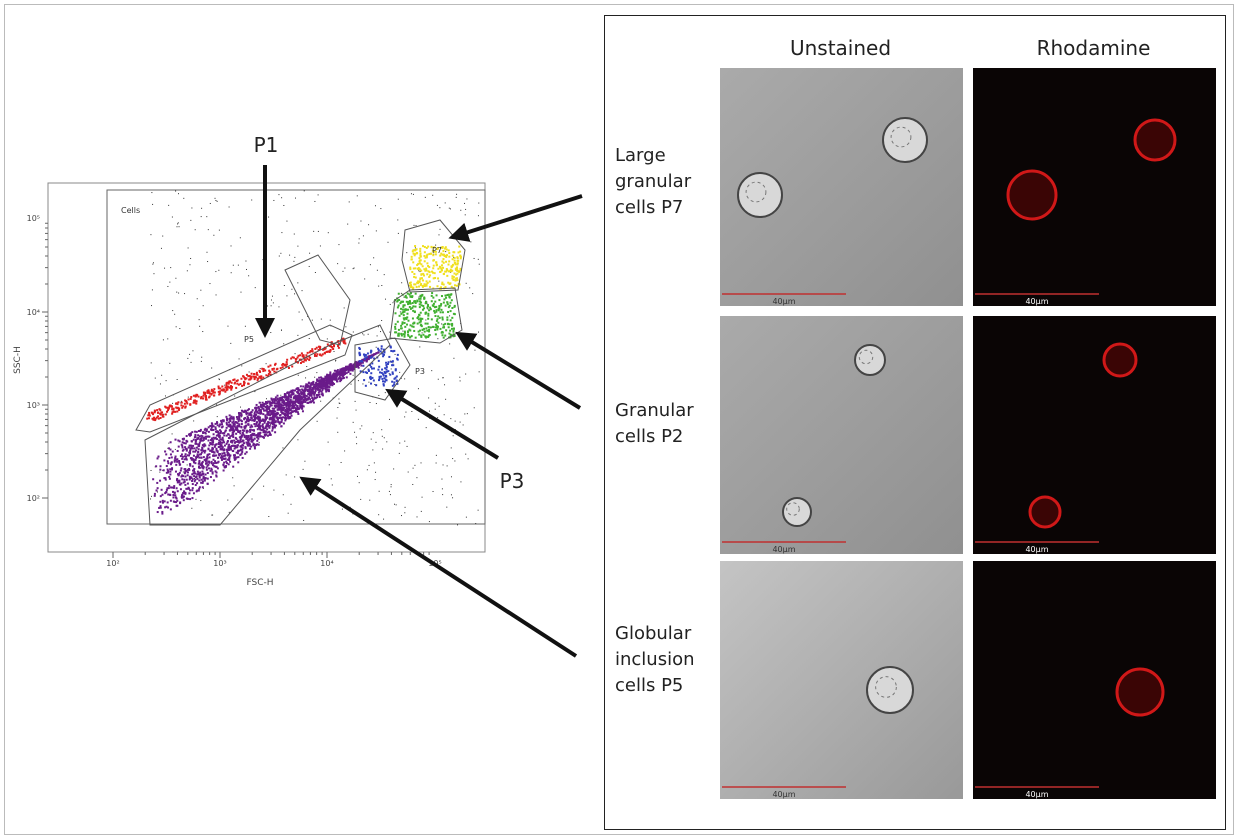  What do you see at coordinates (1032, 195) in the screenshot?
I see `cell` at bounding box center [1032, 195].